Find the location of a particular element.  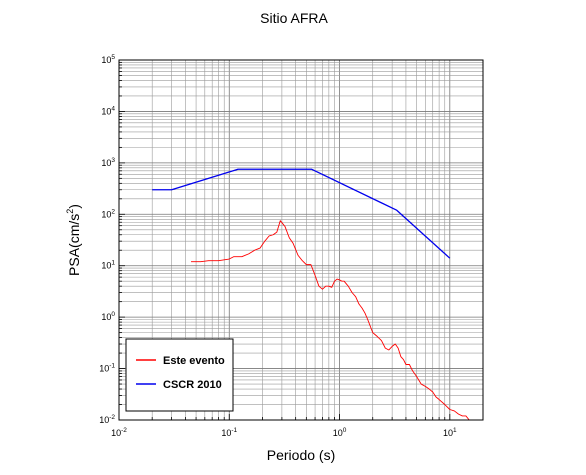

y-tick-exp: 1 is located at coordinates (113, 263).